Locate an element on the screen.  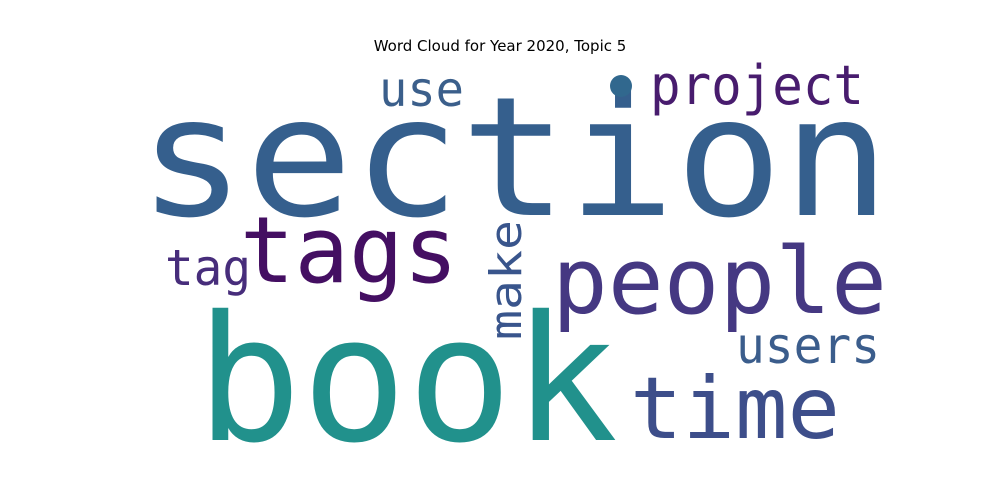
word-project: project is located at coordinates (757, 85).